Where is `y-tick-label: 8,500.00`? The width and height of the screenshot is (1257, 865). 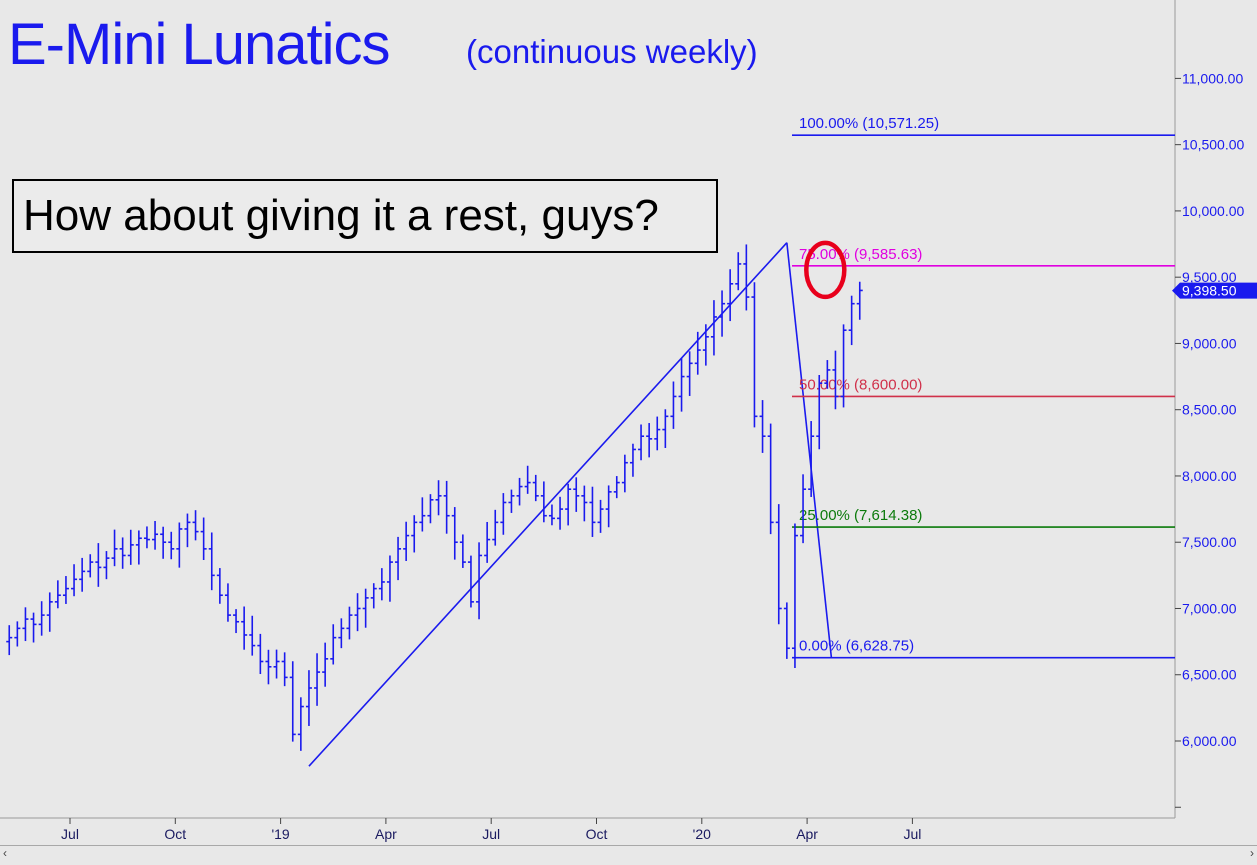
y-tick-label: 8,500.00 is located at coordinates (1209, 410).